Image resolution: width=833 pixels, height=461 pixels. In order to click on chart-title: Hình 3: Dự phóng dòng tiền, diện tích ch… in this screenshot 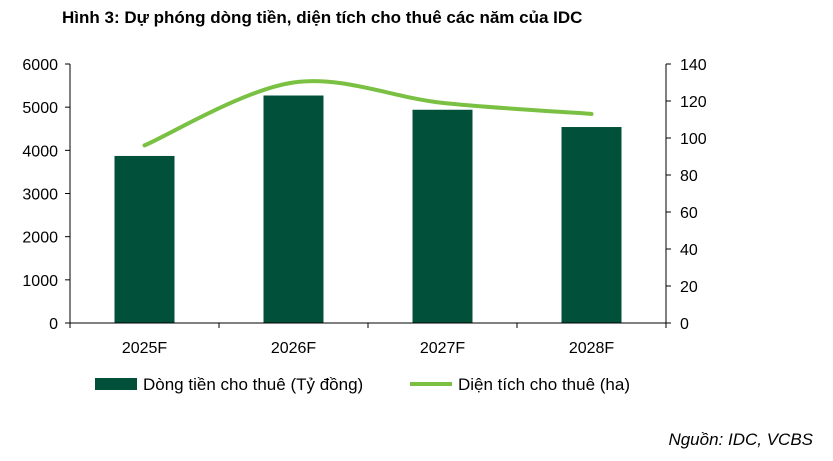, I will do `click(322, 17)`.